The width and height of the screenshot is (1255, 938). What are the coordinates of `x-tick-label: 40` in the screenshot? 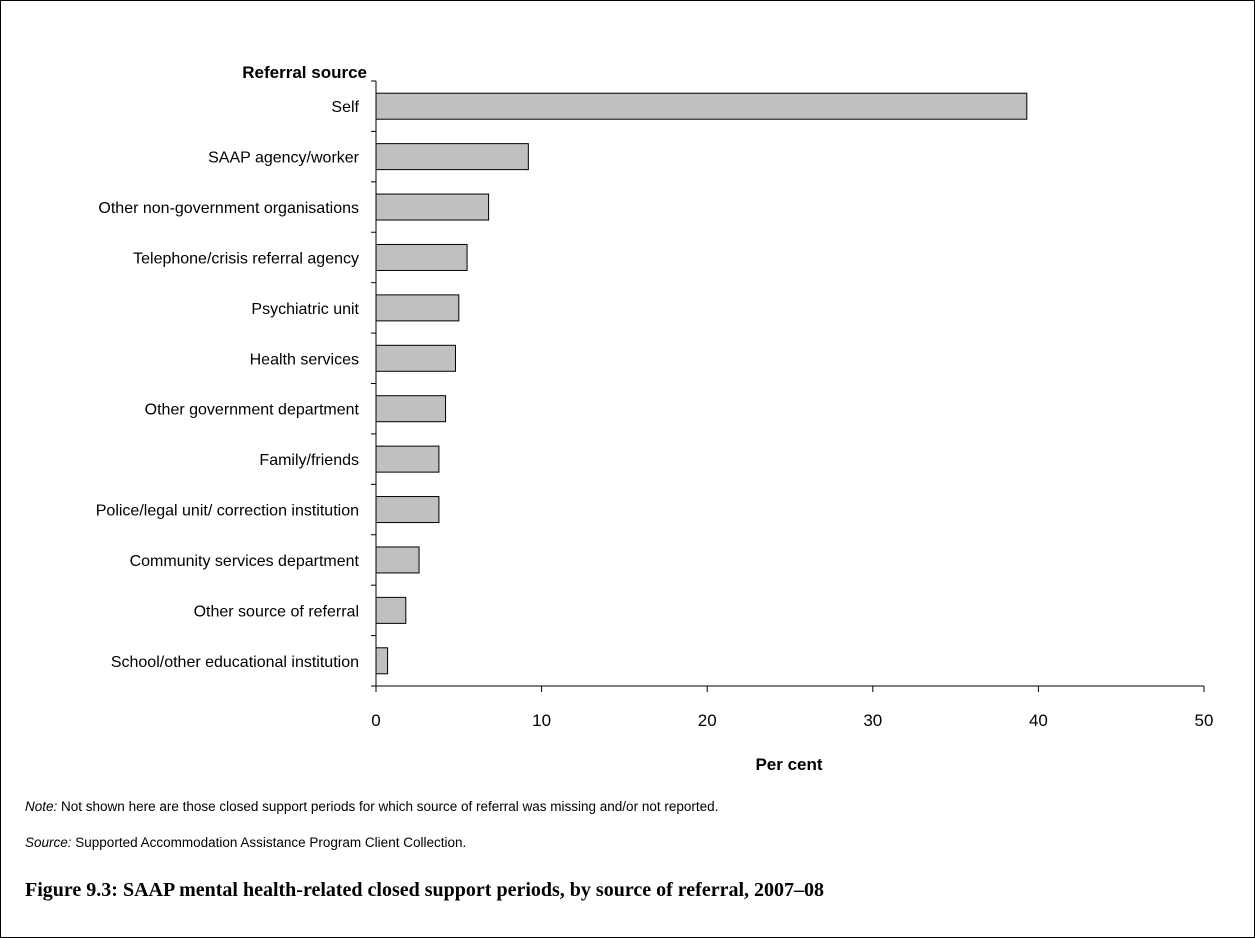 It's located at (1038, 720).